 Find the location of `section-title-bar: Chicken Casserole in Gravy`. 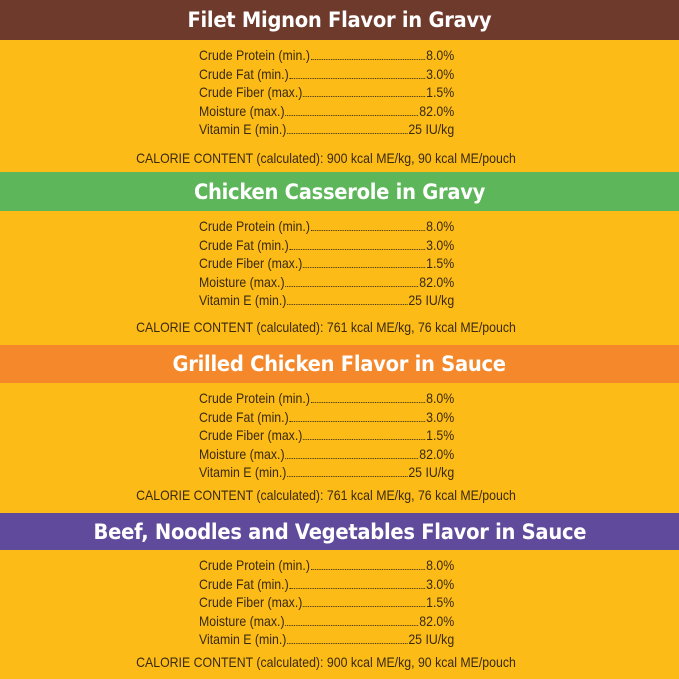

section-title-bar: Chicken Casserole in Gravy is located at coordinates (339, 191).